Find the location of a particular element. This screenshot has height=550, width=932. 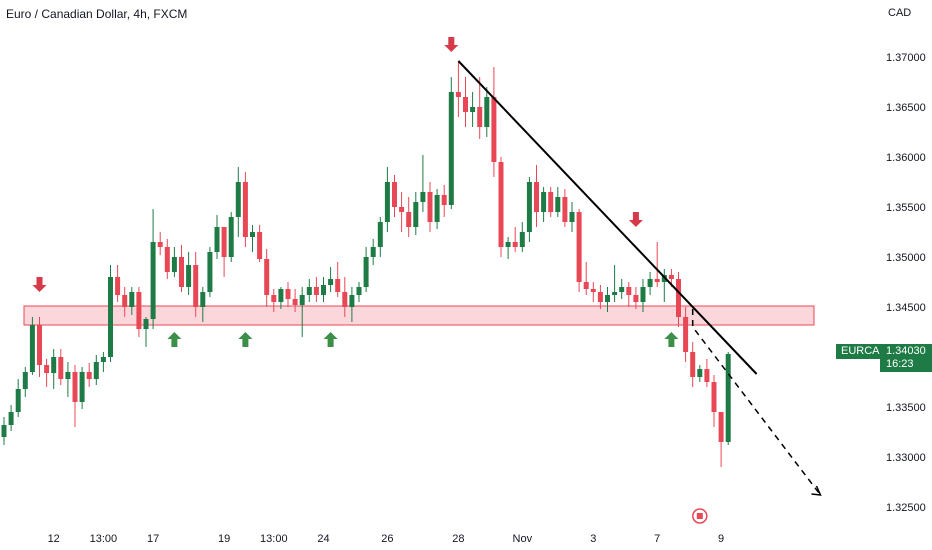

y-tick-label: 1.37000 is located at coordinates (906, 58).